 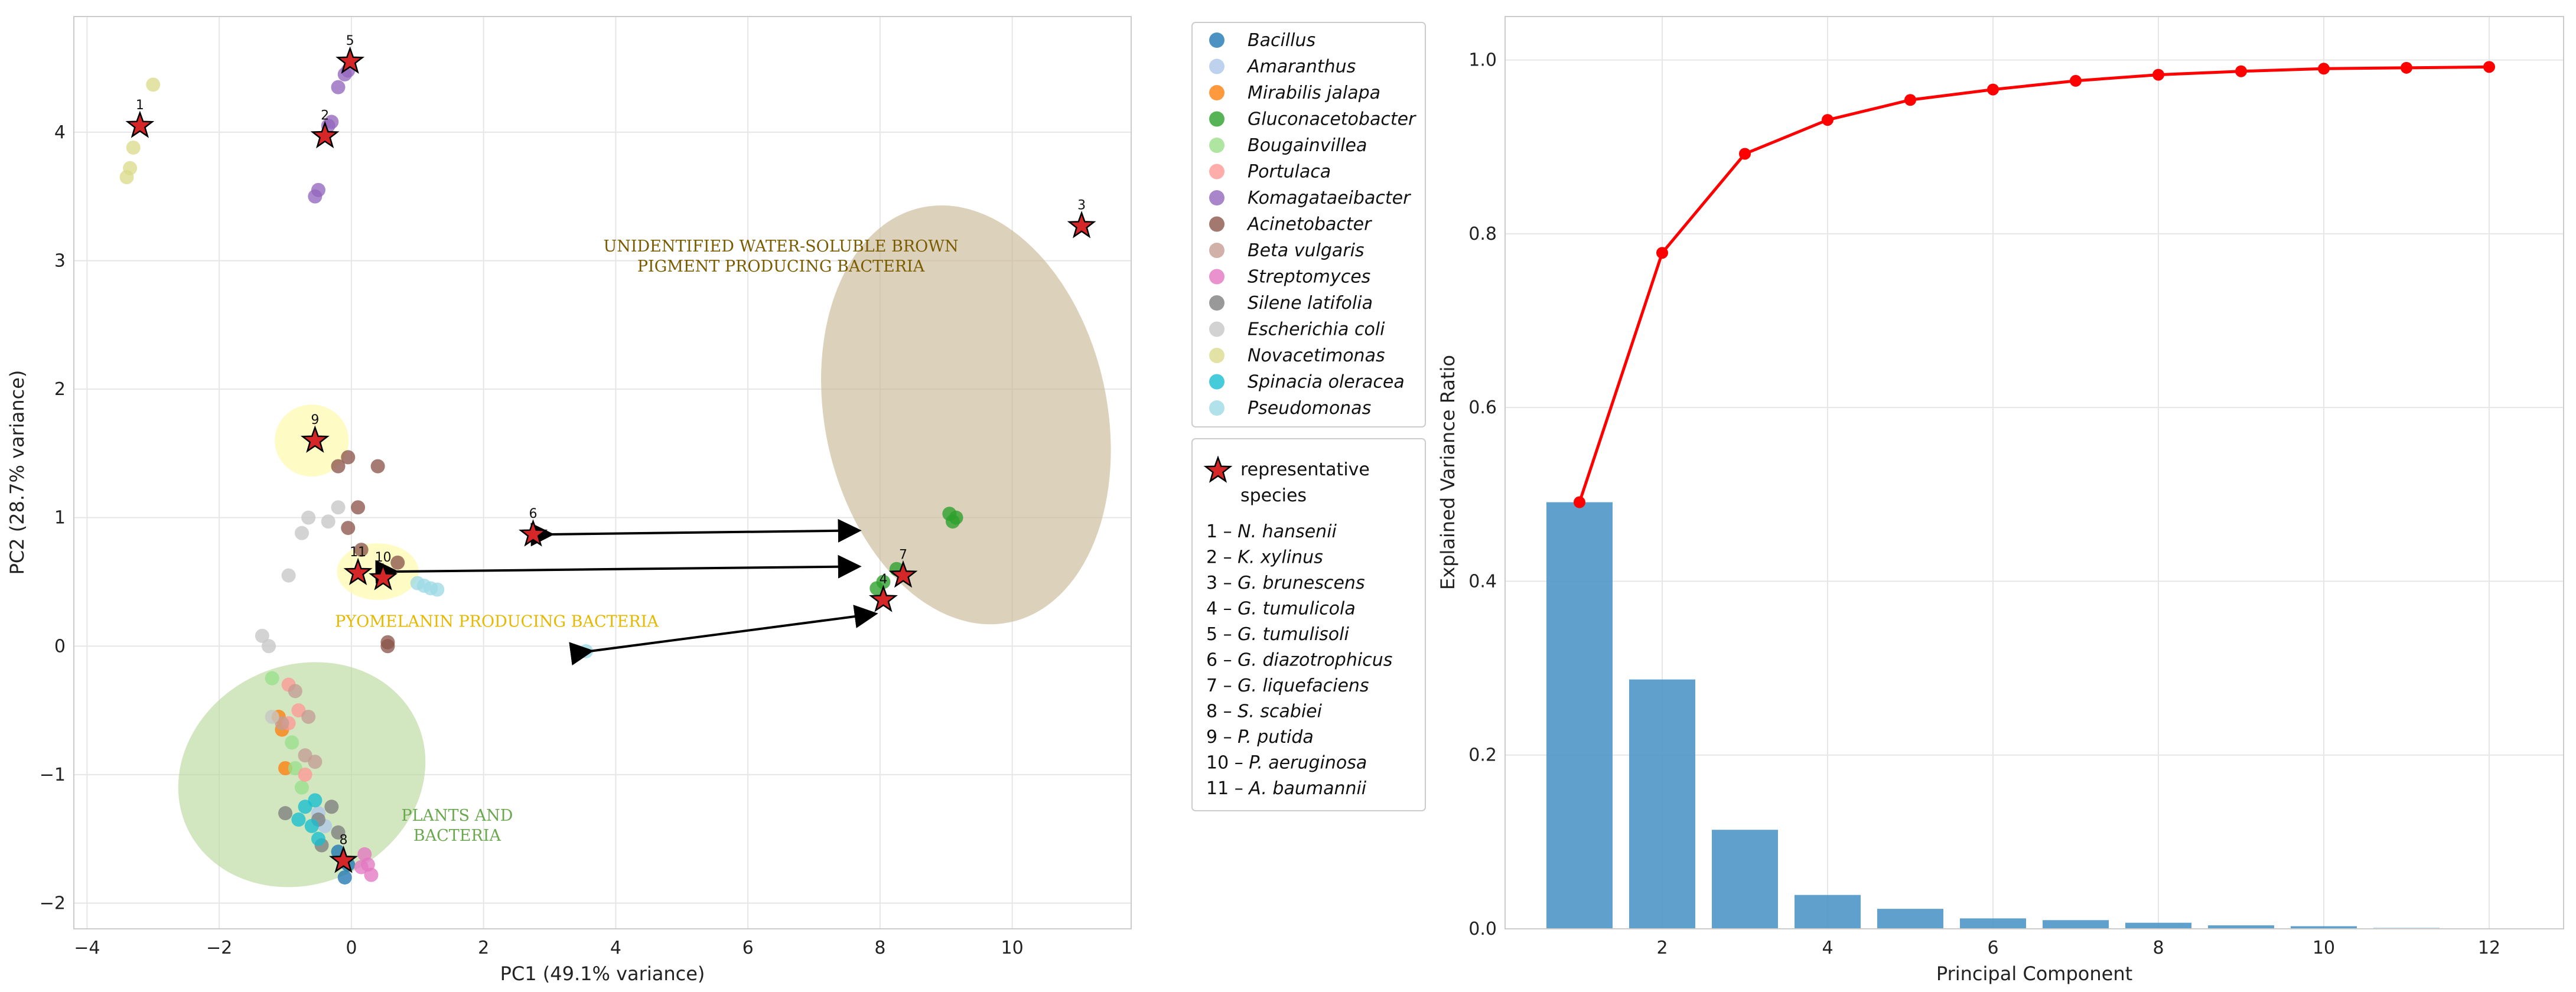 What do you see at coordinates (315, 420) in the screenshot?
I see `representative-number: 9` at bounding box center [315, 420].